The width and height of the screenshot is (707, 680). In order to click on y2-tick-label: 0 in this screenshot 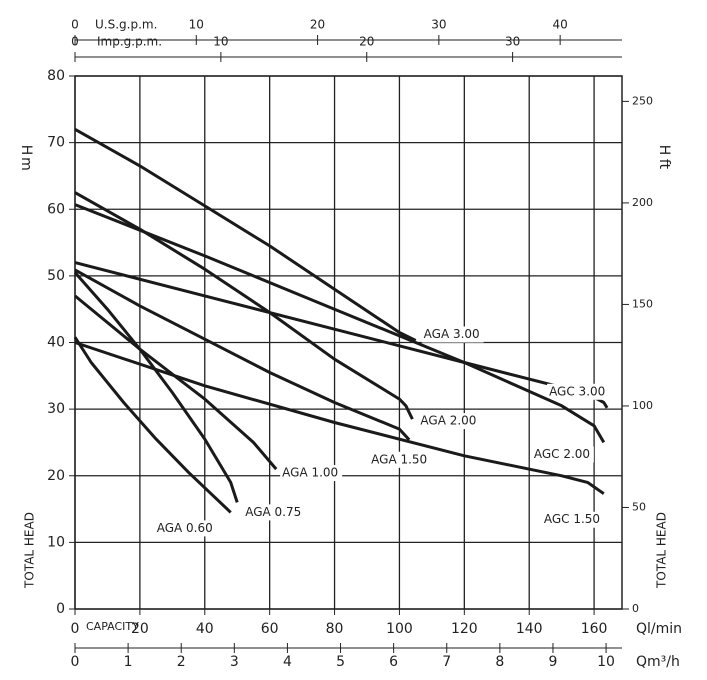, I will do `click(635, 608)`.